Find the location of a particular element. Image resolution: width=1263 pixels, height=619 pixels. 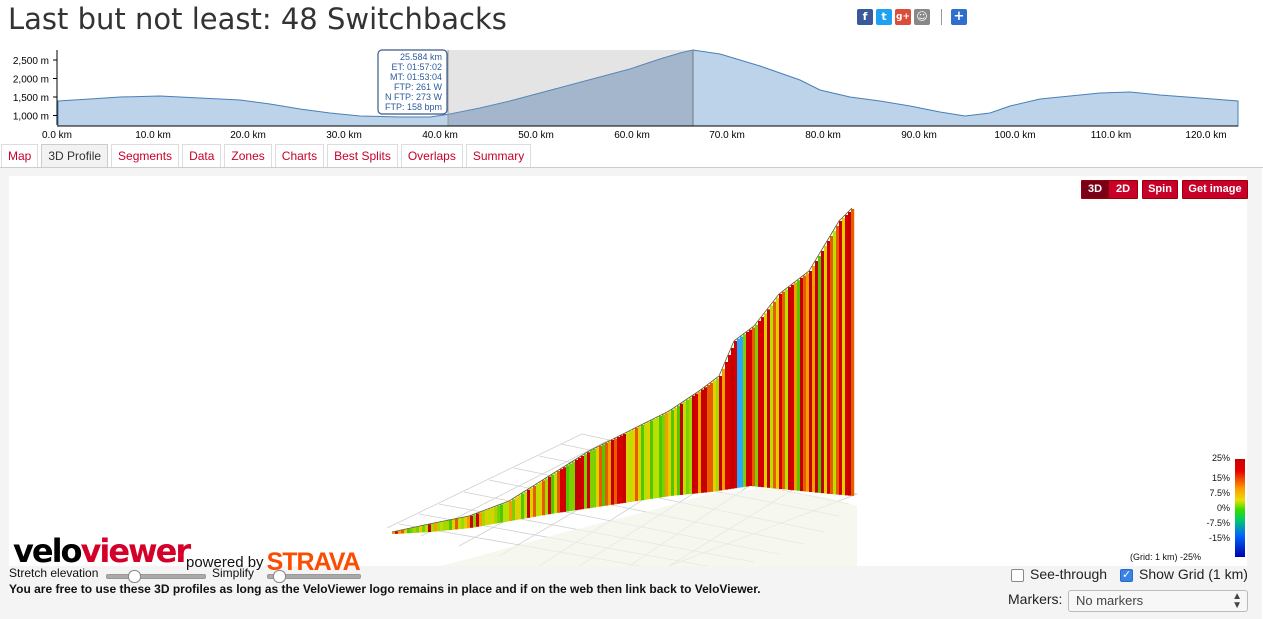

tab-overlaps: Overlaps is located at coordinates (431, 155).